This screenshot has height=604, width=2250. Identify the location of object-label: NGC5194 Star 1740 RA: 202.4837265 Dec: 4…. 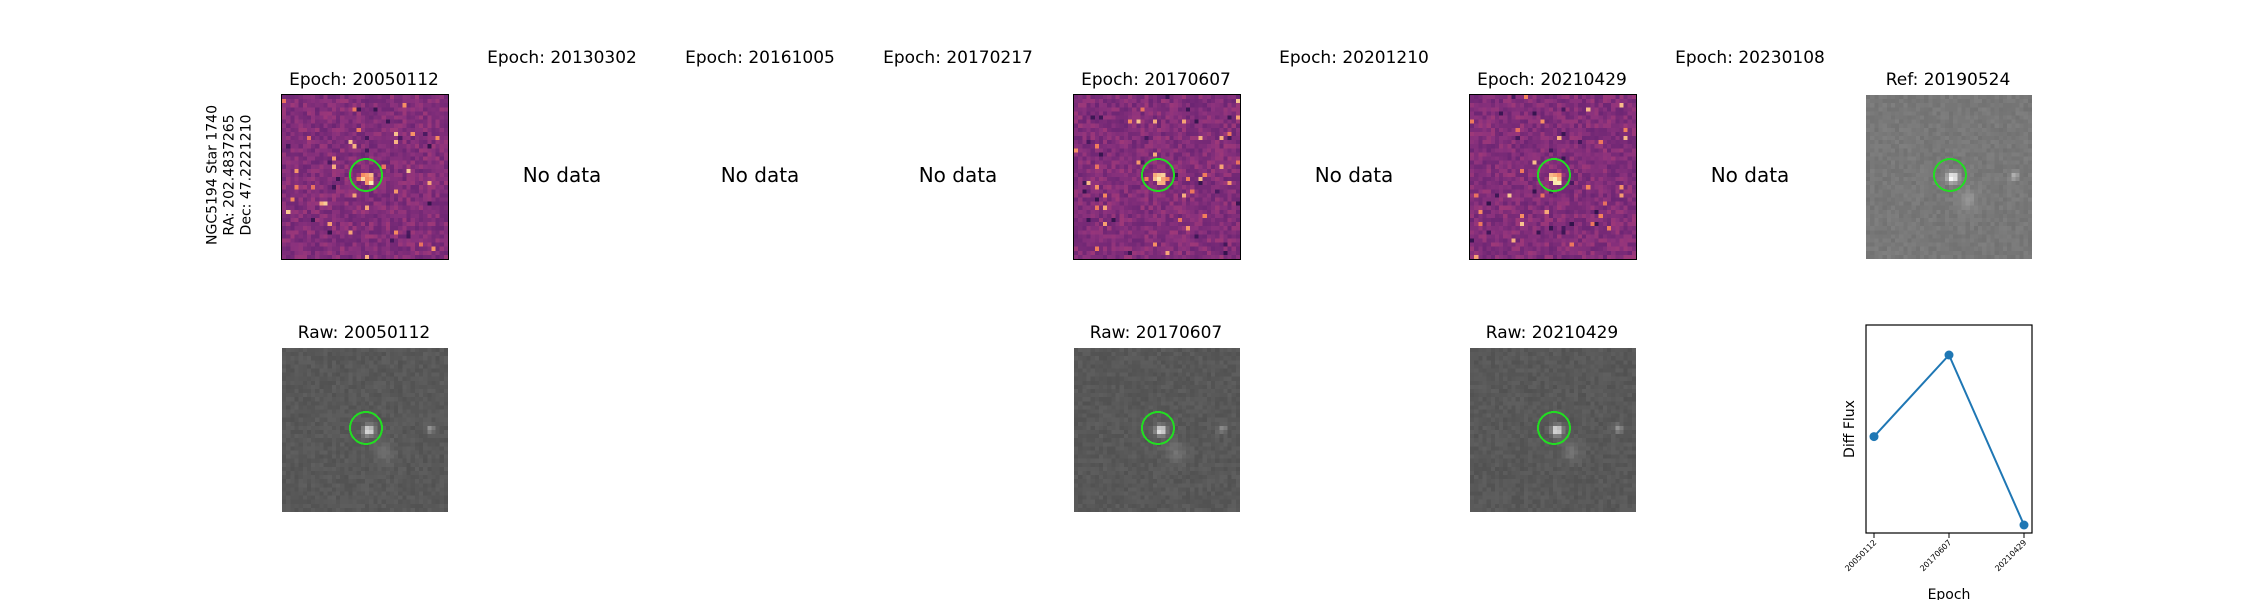
(230, 175).